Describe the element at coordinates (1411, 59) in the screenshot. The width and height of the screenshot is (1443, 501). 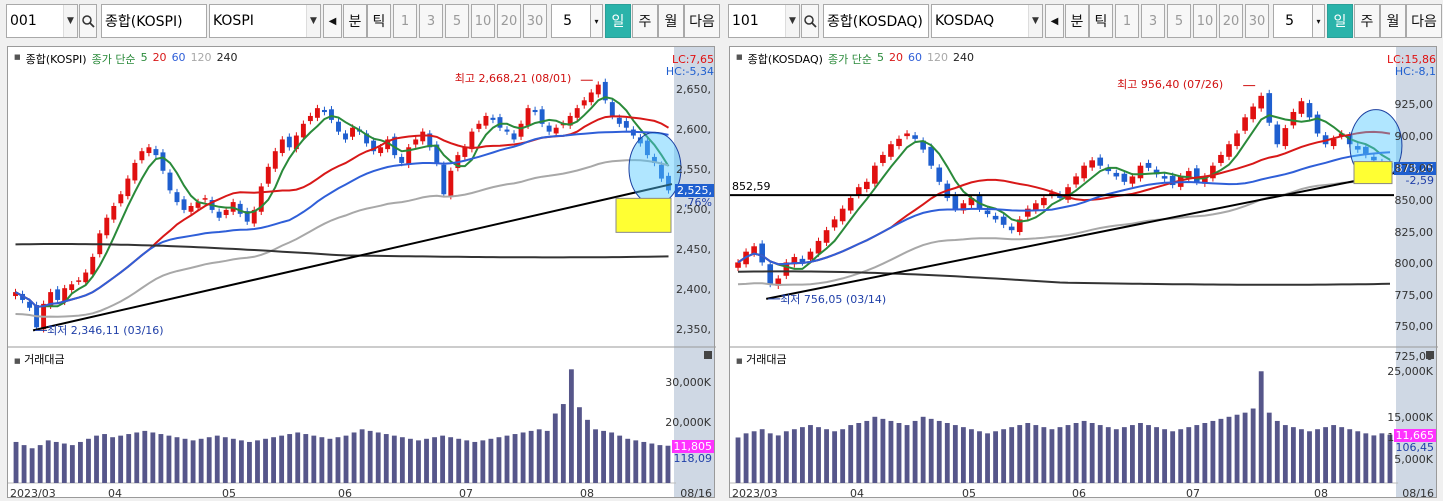
I see `lc-label: LC:15,86` at that location.